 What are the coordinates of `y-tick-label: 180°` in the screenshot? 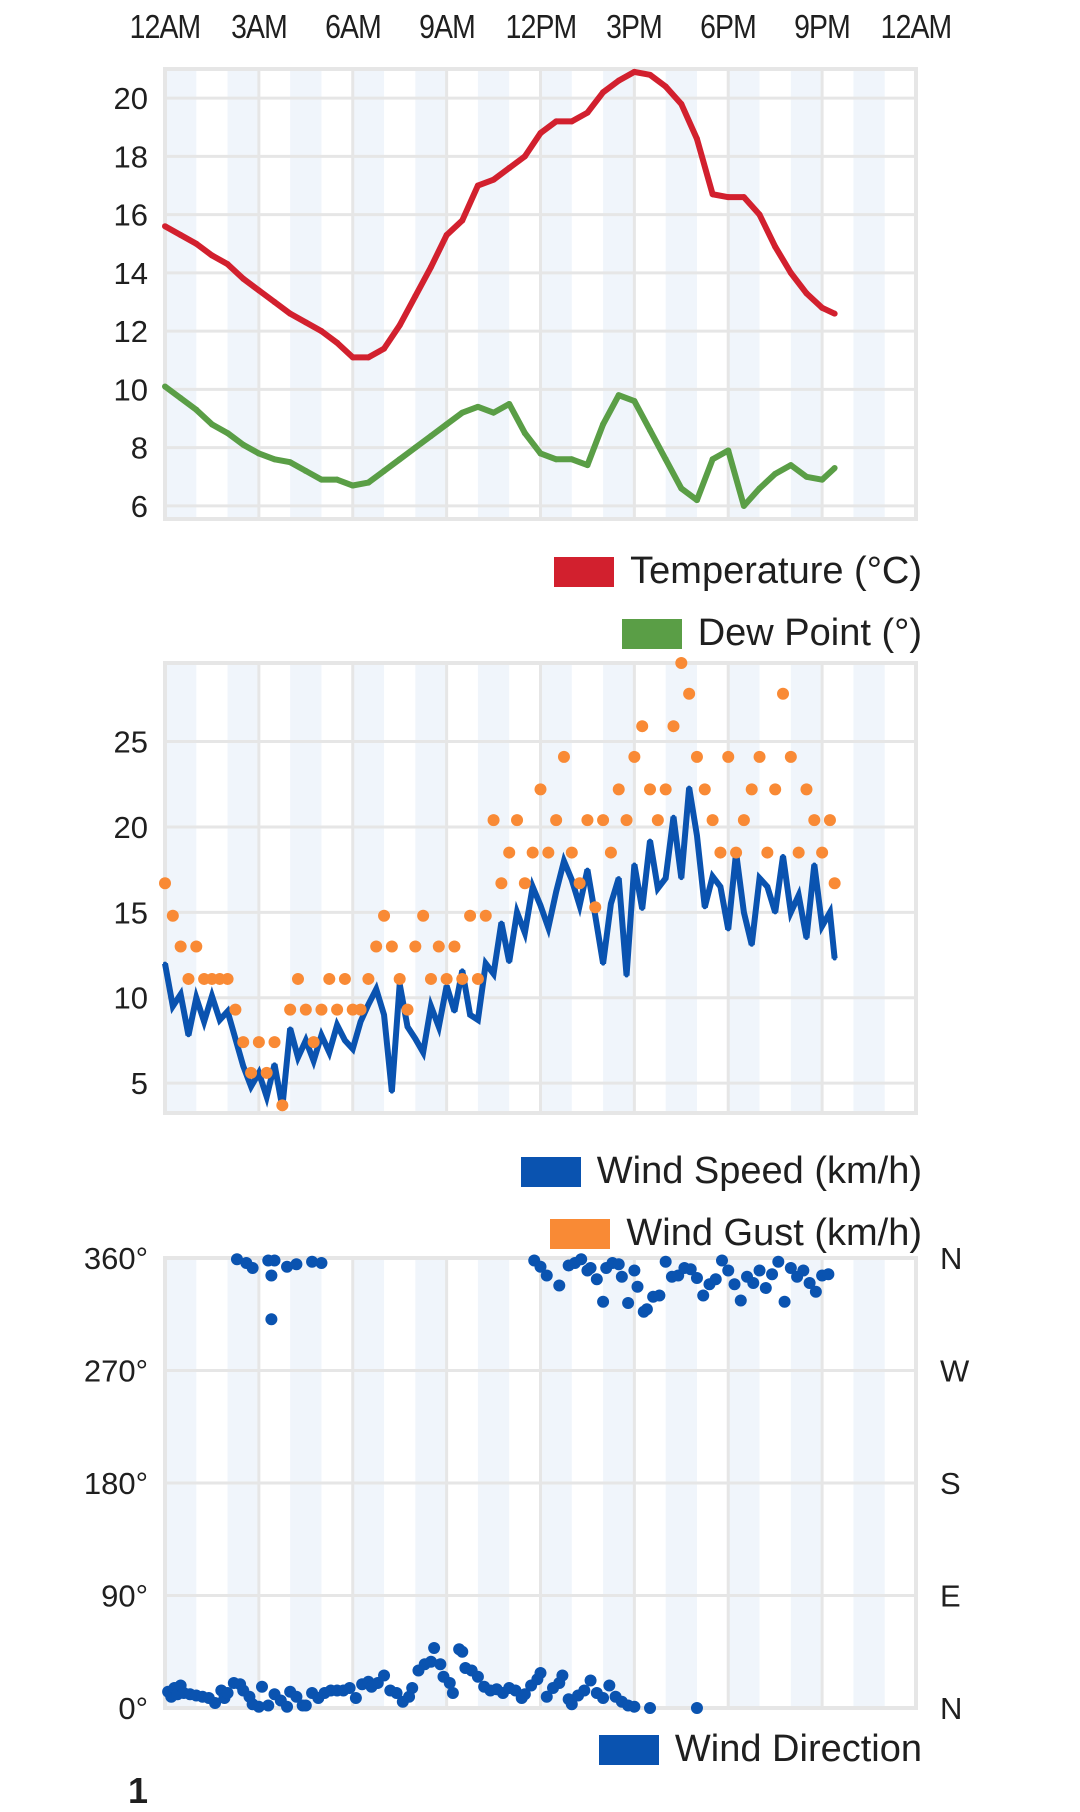 It's located at (116, 1483).